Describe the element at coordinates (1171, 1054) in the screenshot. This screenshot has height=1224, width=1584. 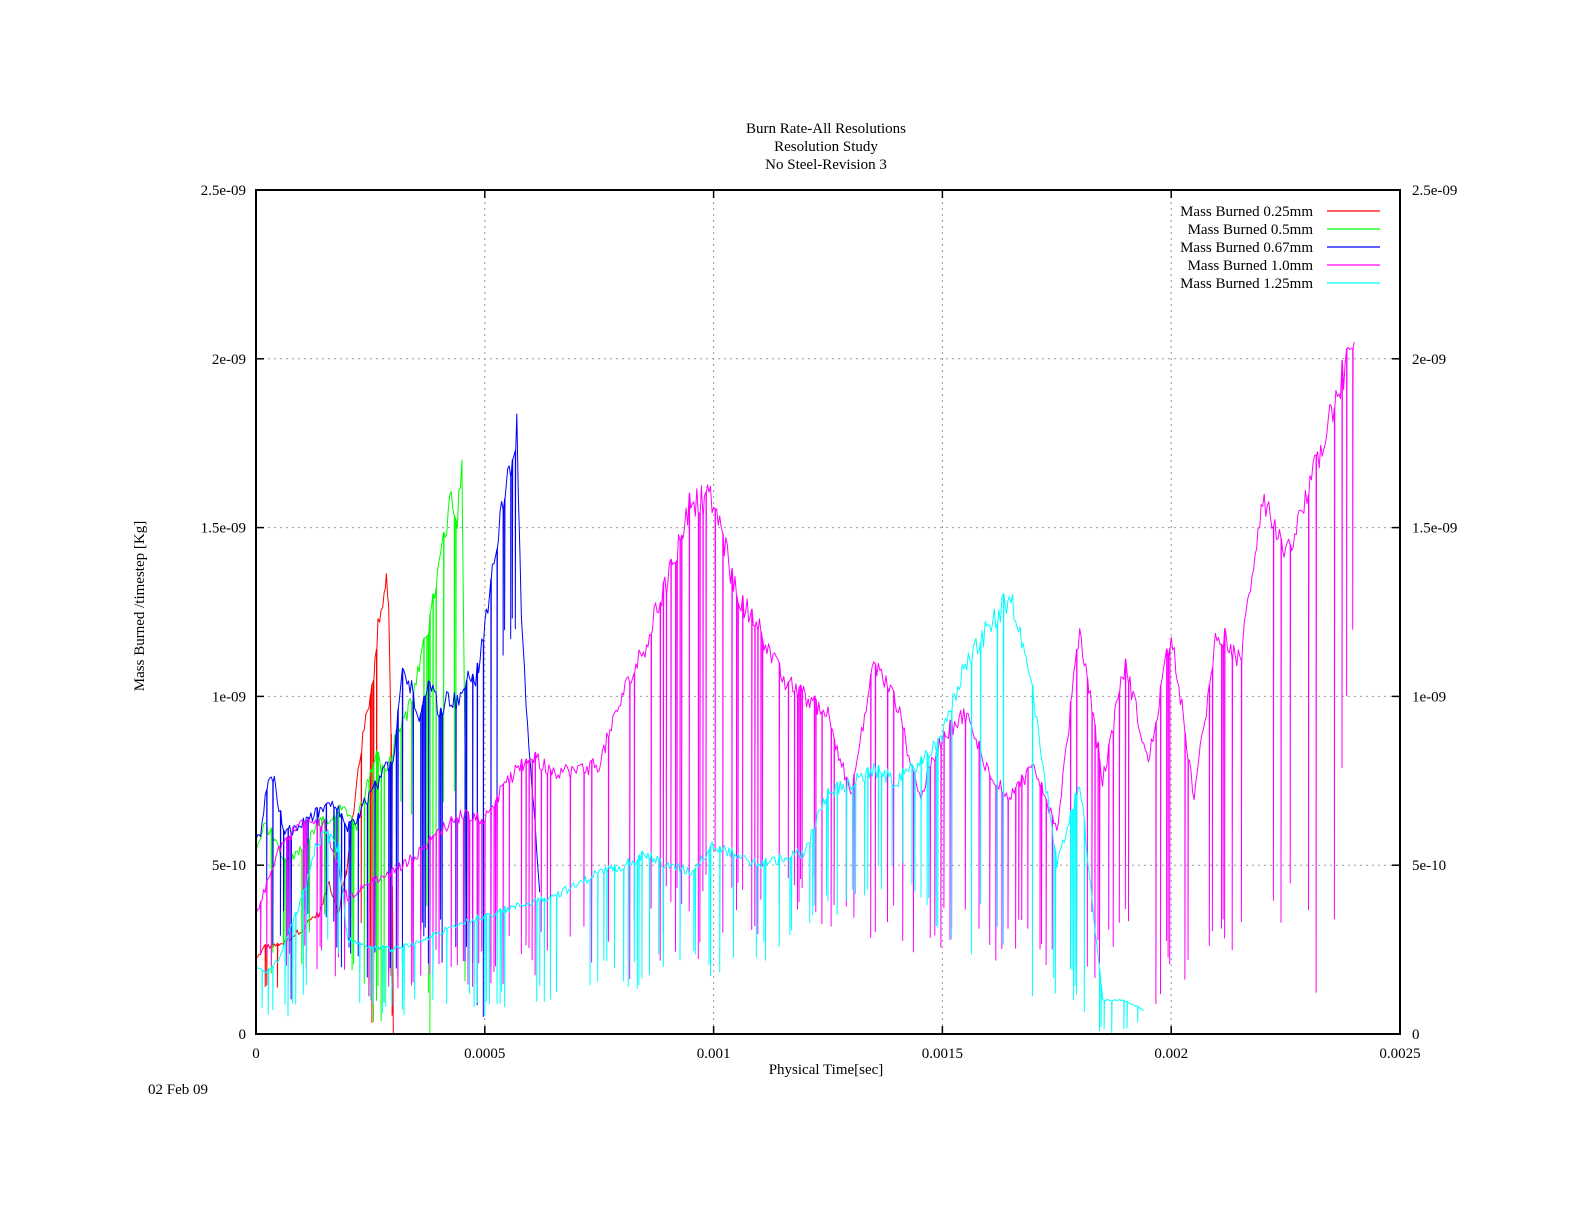
I see `x-tick-label: 0.002` at that location.